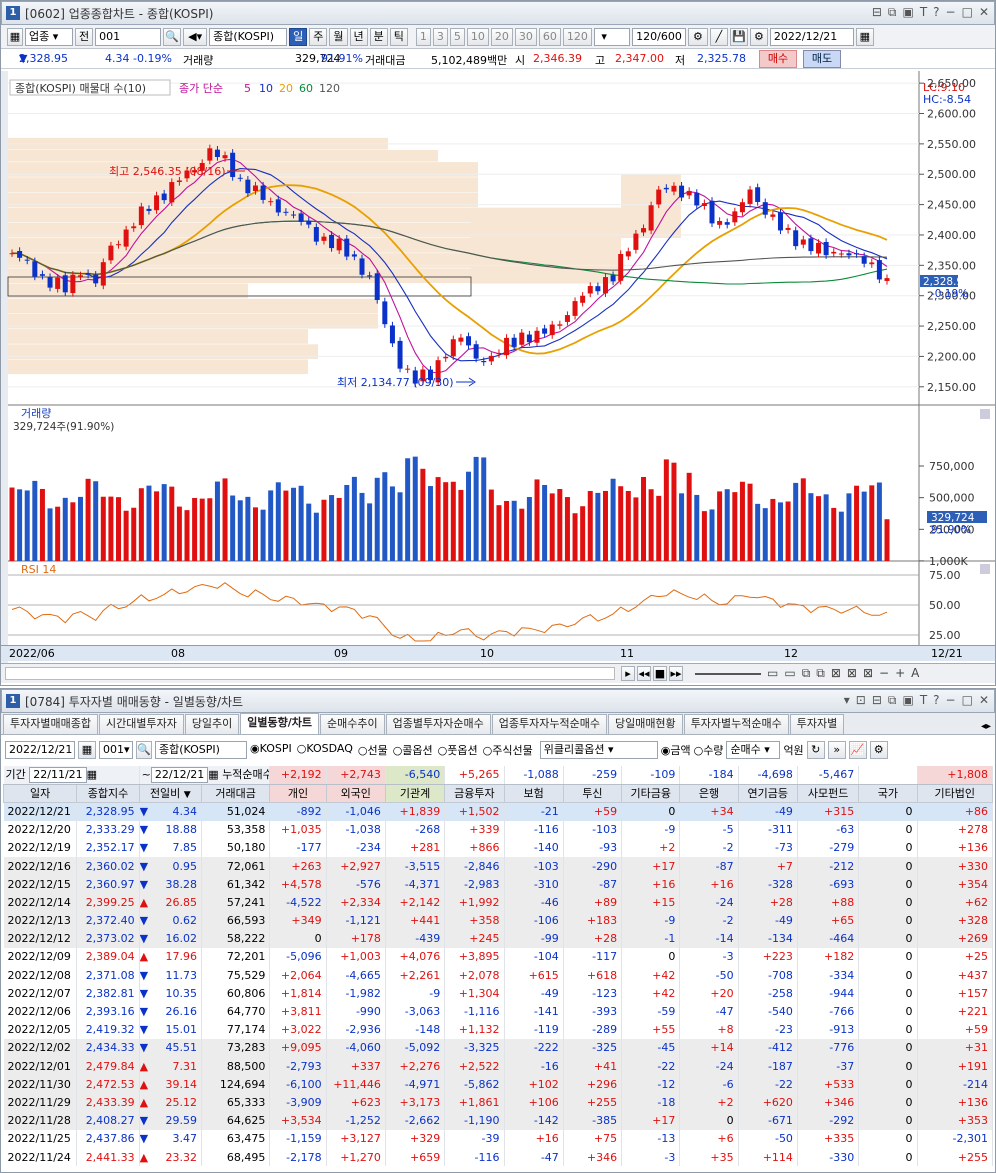  Describe the element at coordinates (923, 12) in the screenshot. I see `font-icon: T` at that location.